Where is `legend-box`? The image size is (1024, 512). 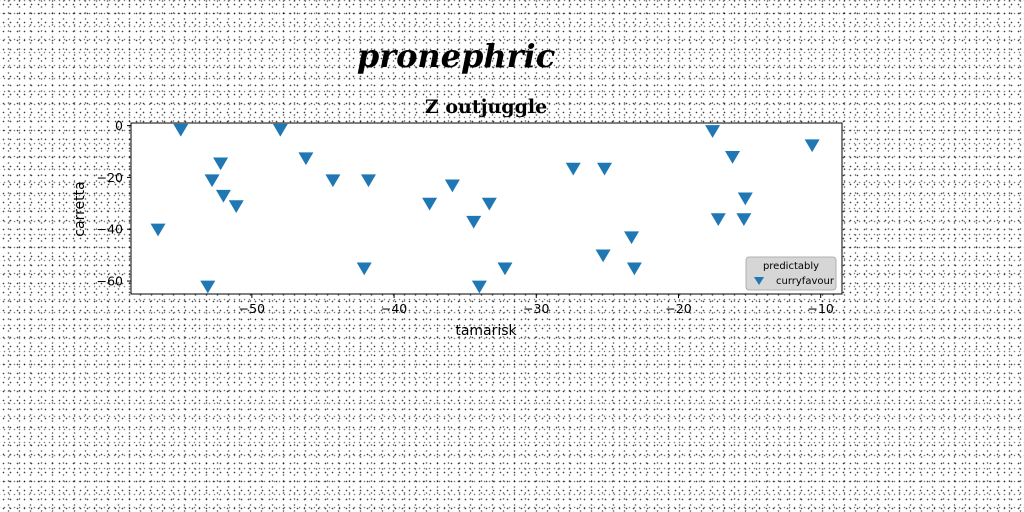
legend-box is located at coordinates (791, 273).